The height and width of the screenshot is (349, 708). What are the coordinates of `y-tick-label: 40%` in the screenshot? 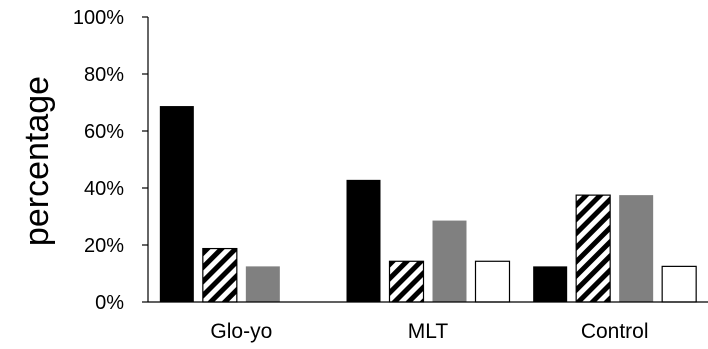 It's located at (104, 189).